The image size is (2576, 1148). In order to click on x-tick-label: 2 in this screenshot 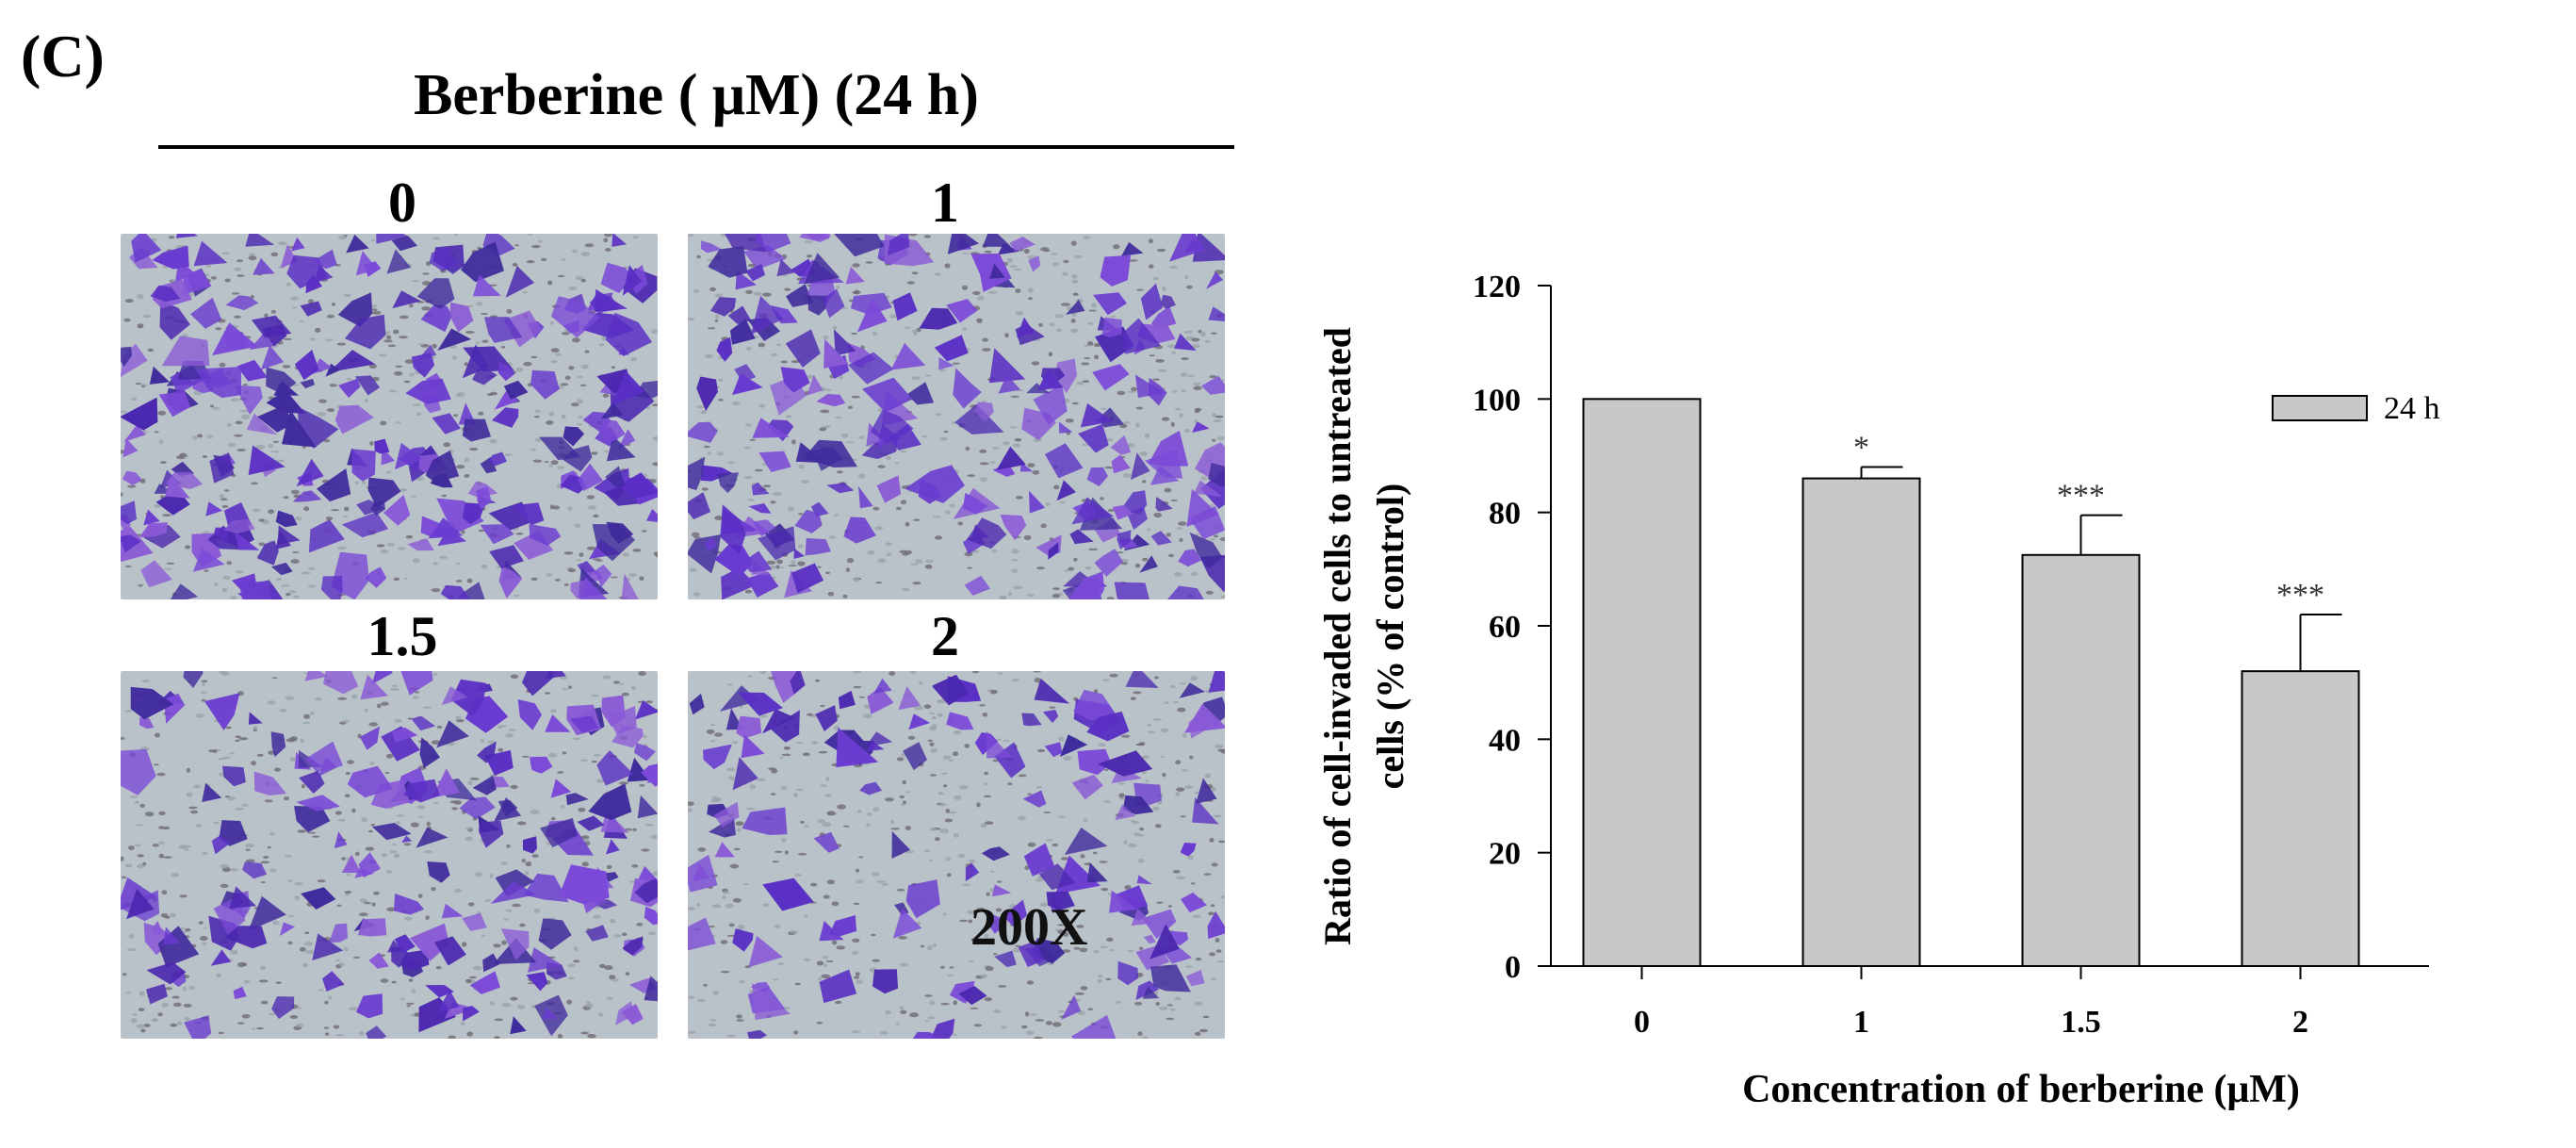, I will do `click(2300, 1023)`.